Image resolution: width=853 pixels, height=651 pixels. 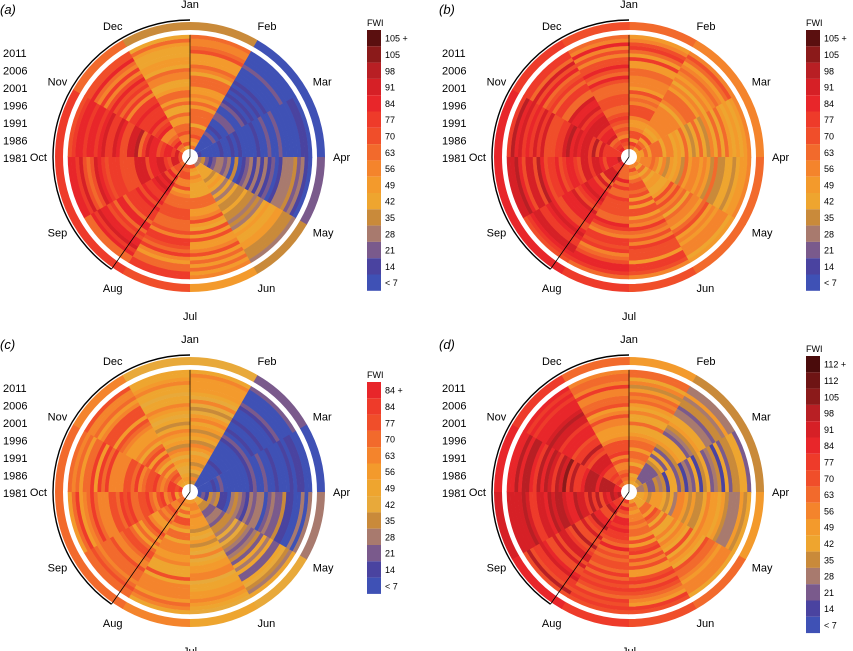 I want to click on month-label-oct: Oct, so click(x=477, y=158).